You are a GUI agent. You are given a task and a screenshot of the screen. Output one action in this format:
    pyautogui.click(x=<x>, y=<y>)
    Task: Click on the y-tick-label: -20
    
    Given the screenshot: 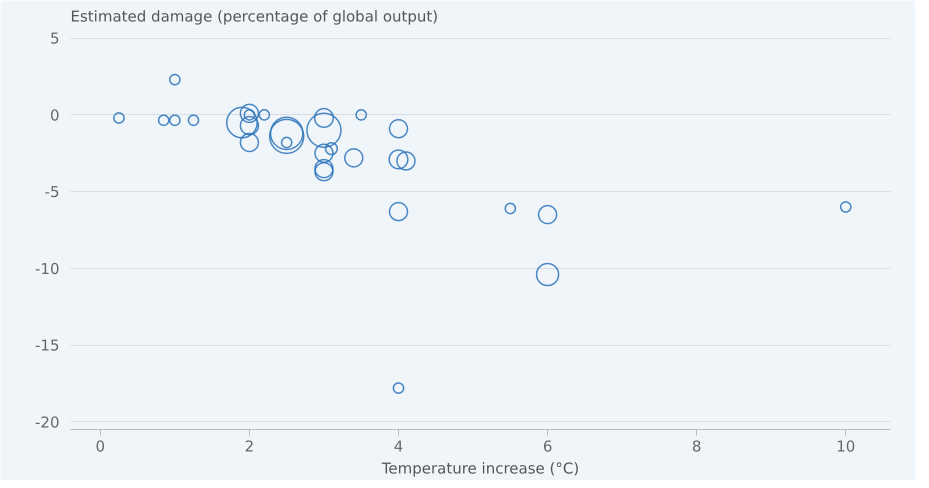 What is the action you would take?
    pyautogui.click(x=47, y=422)
    